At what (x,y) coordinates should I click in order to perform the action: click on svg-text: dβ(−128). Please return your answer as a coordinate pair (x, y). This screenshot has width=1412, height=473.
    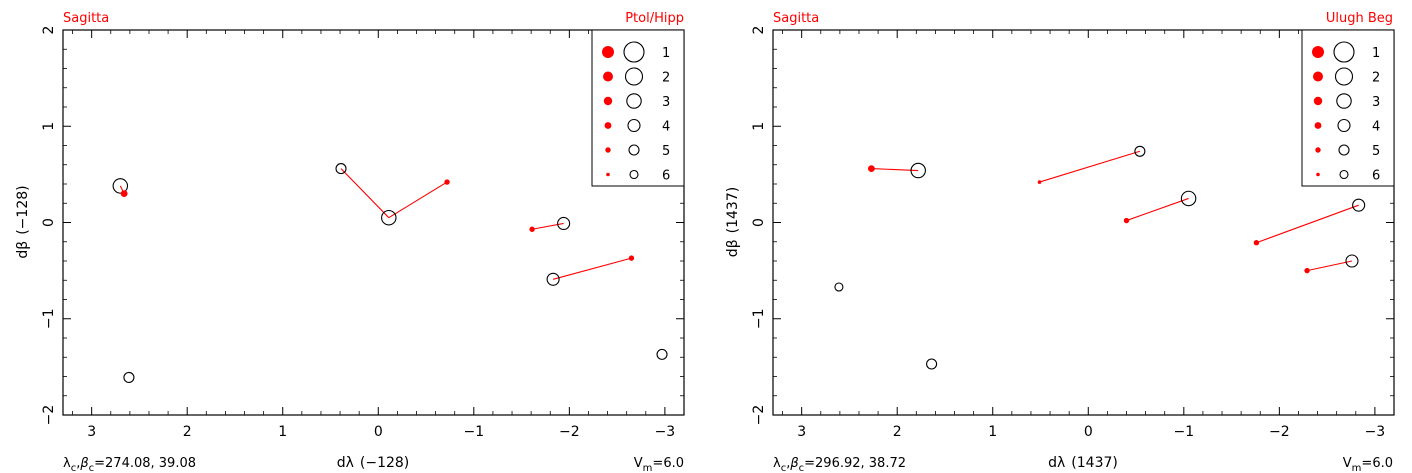
    Looking at the image, I should click on (23, 221).